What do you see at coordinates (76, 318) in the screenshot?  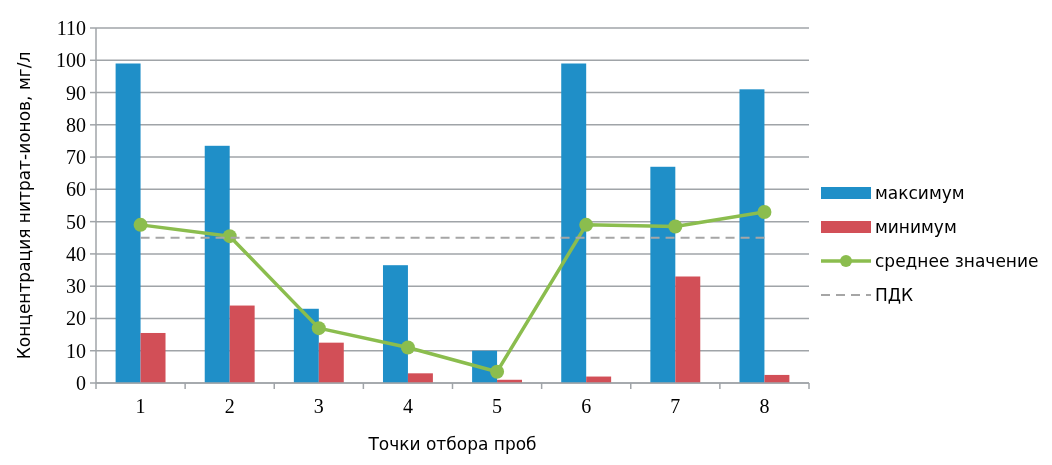 I see `y-tick-label: 20` at bounding box center [76, 318].